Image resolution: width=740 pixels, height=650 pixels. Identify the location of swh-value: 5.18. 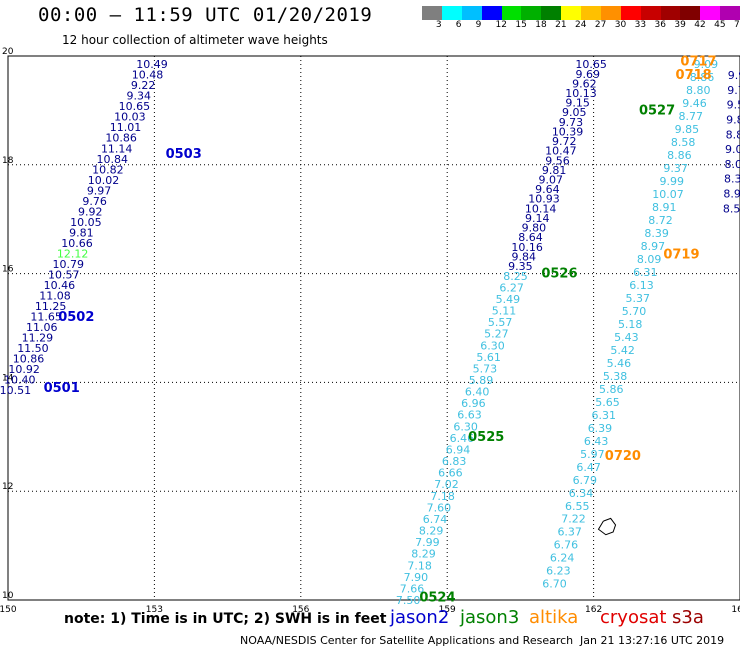
(630, 324).